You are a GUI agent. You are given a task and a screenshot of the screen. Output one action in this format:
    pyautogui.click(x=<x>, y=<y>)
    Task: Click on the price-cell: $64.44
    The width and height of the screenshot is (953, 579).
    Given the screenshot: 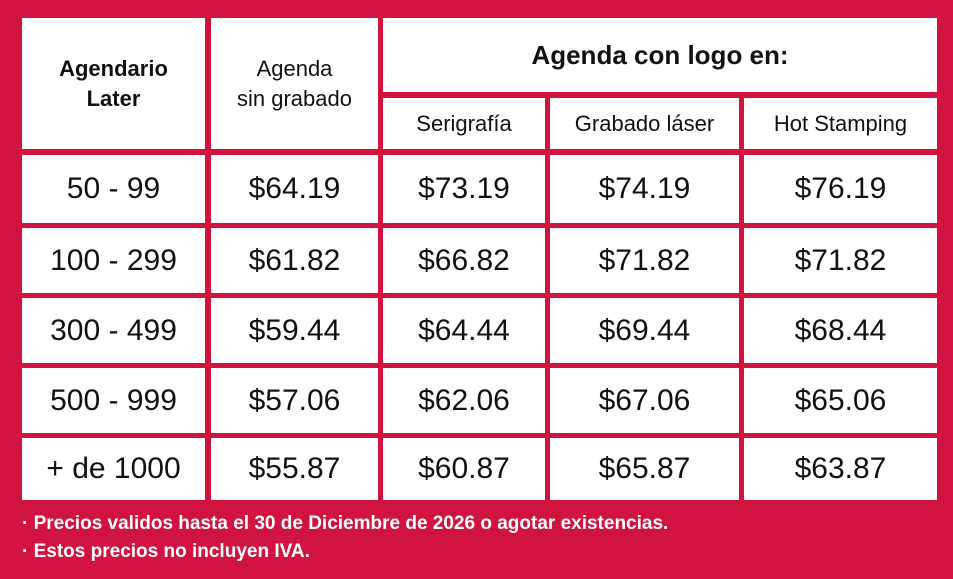 What is the action you would take?
    pyautogui.click(x=464, y=330)
    